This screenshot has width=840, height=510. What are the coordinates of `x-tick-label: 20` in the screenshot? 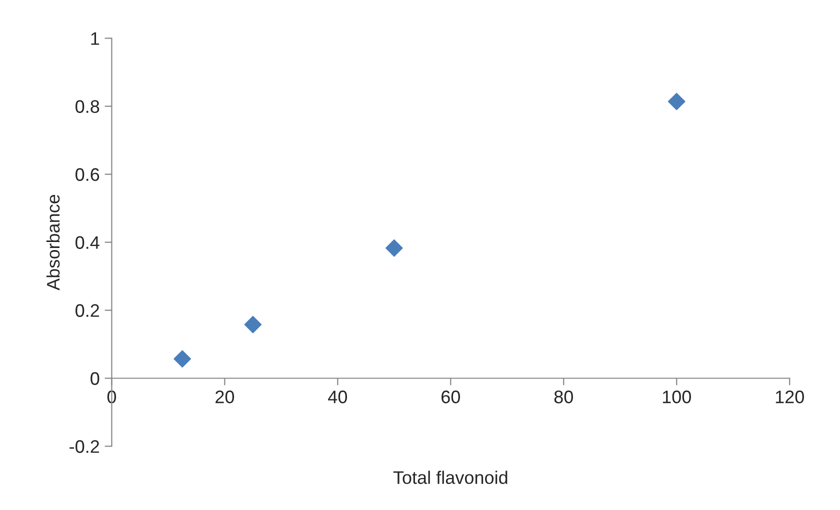 It's located at (225, 397).